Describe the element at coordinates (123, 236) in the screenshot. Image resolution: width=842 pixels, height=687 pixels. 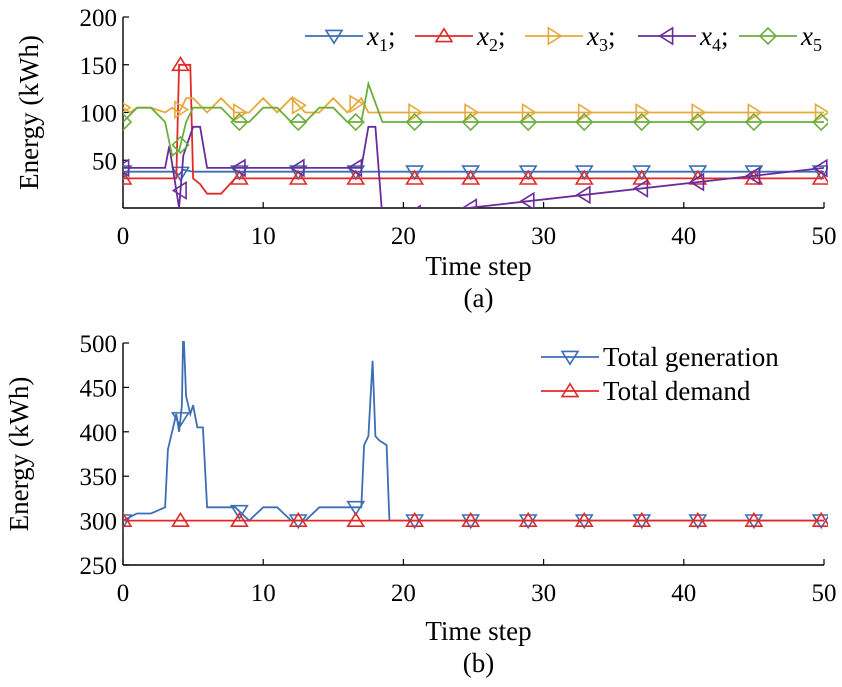
I see `x-tick-label: 0` at that location.